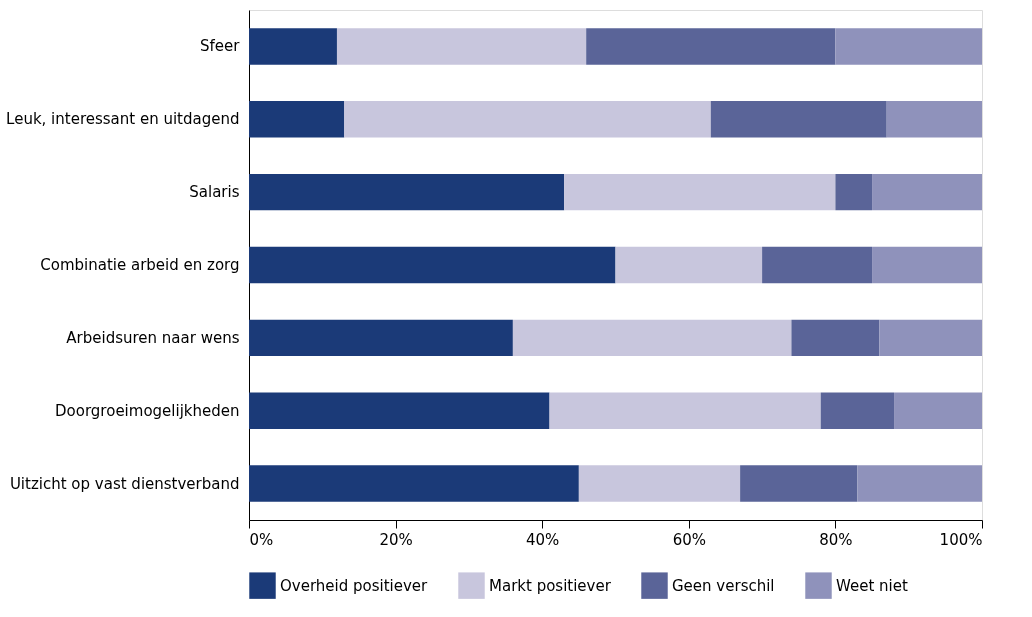 The width and height of the screenshot is (1032, 617). Describe the element at coordinates (123, 119) in the screenshot. I see `y-tick-label: Leuk, interessant en uitdagend` at that location.